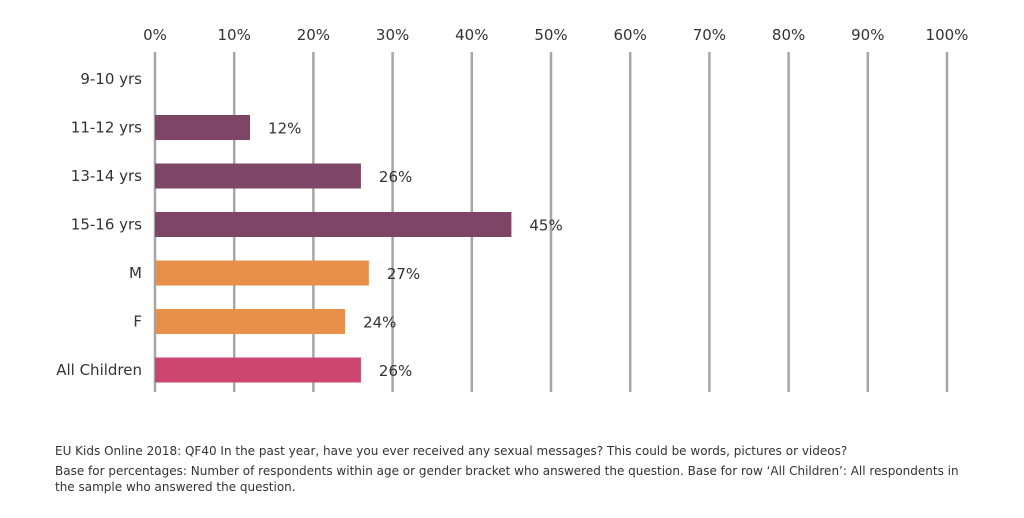 Image resolution: width=1024 pixels, height=518 pixels. I want to click on x-tick-label: 0%, so click(155, 35).